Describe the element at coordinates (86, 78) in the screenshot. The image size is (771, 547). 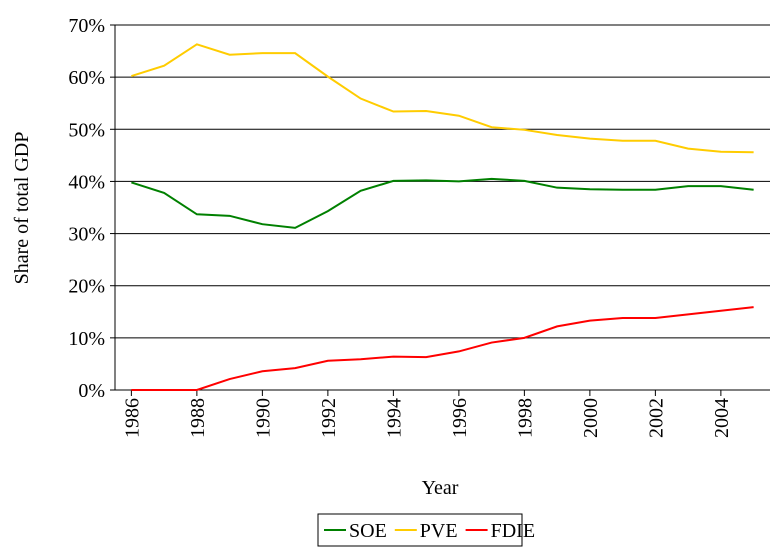
I see `y-tick-label: 60%` at that location.